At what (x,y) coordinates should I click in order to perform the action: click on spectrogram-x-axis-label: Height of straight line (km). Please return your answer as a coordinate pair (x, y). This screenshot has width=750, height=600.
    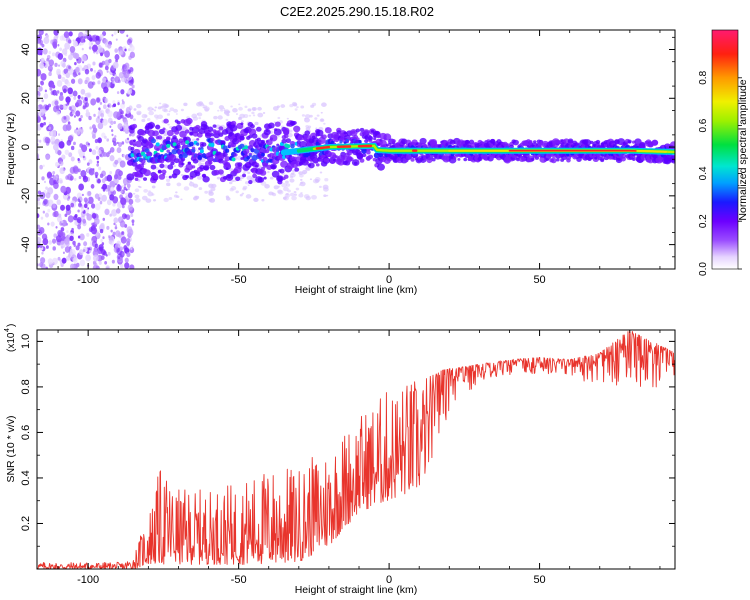
    Looking at the image, I should click on (356, 290).